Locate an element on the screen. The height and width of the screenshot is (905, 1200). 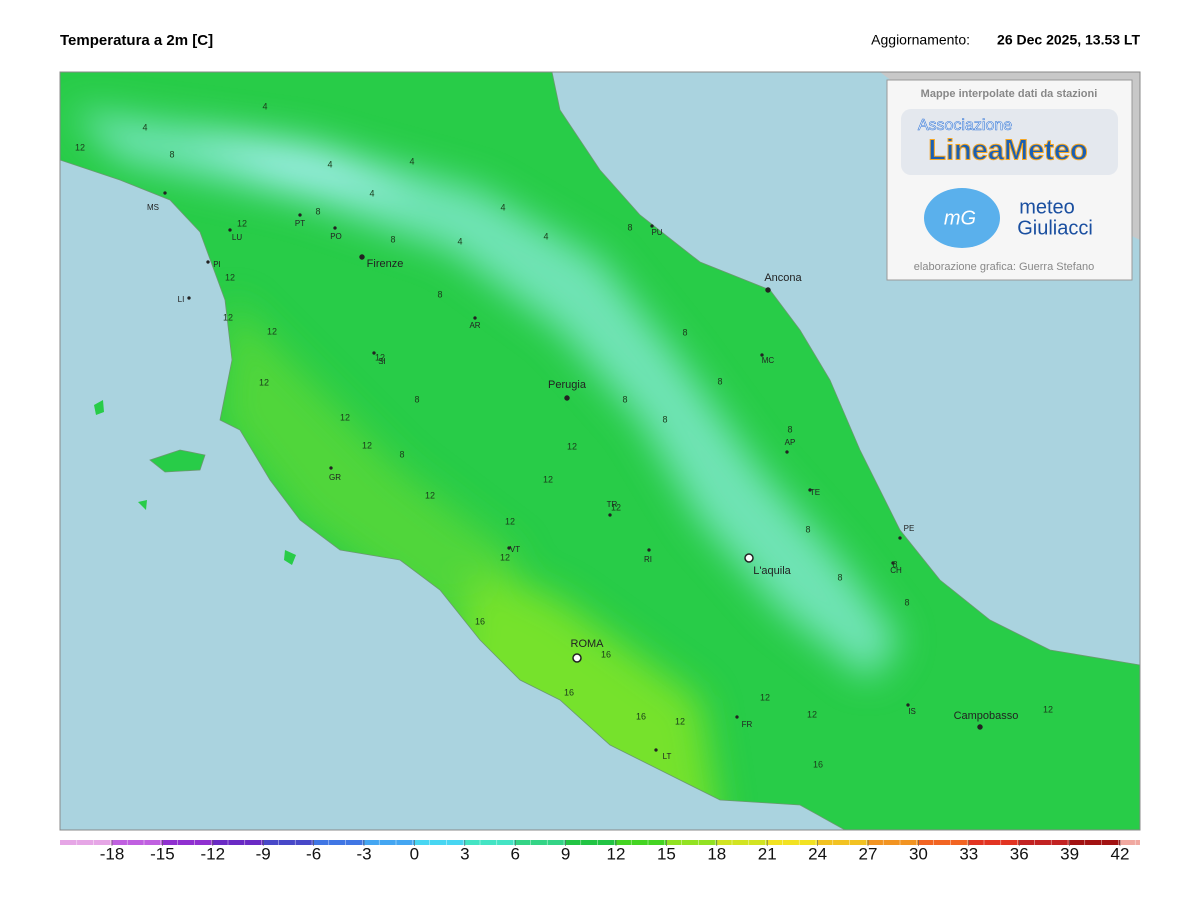
place-label: GR is located at coordinates (335, 477).